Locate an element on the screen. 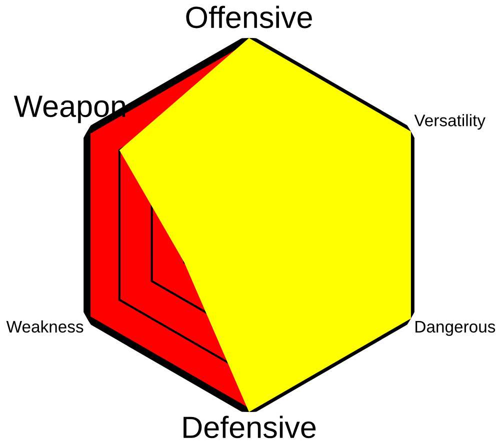 This screenshot has height=446, width=501. spoke-label: Weapon is located at coordinates (70, 110).